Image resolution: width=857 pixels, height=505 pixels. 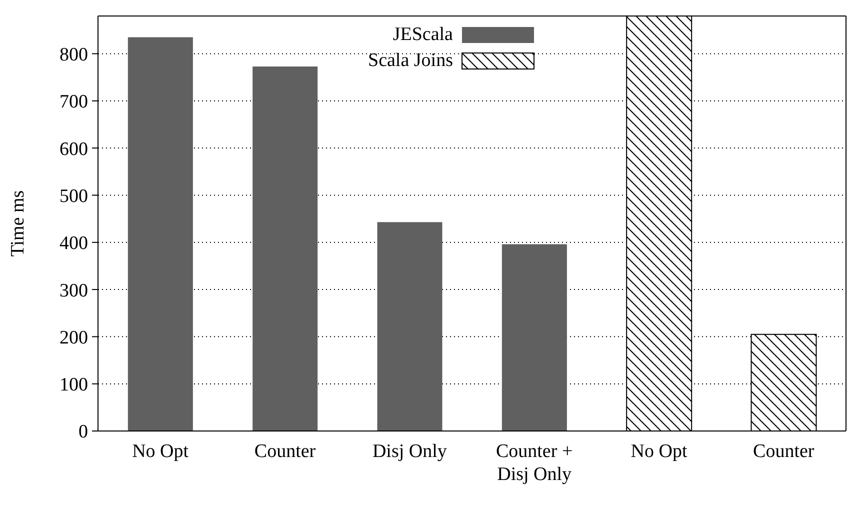 What do you see at coordinates (74, 196) in the screenshot?
I see `y-tick-label: 500` at bounding box center [74, 196].